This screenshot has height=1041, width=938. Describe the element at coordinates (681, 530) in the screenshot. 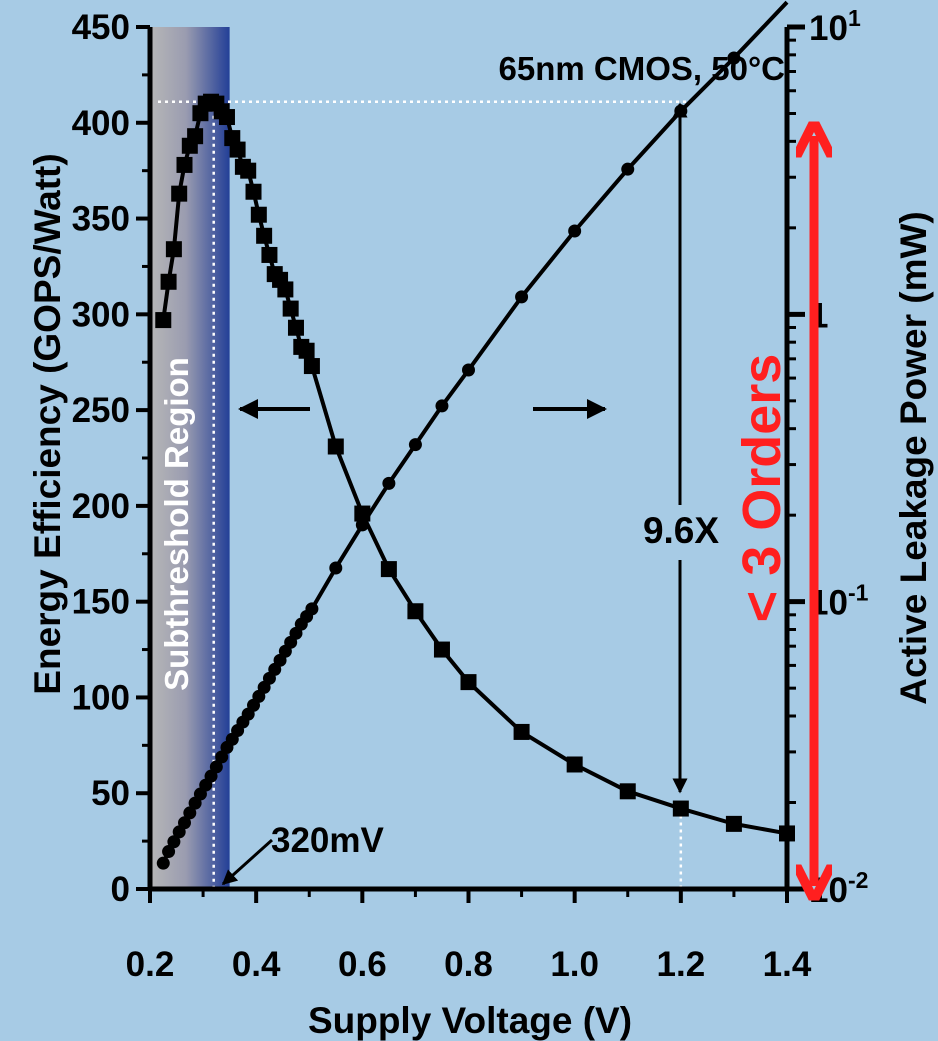

I see `ratio-label: 9.6X` at that location.